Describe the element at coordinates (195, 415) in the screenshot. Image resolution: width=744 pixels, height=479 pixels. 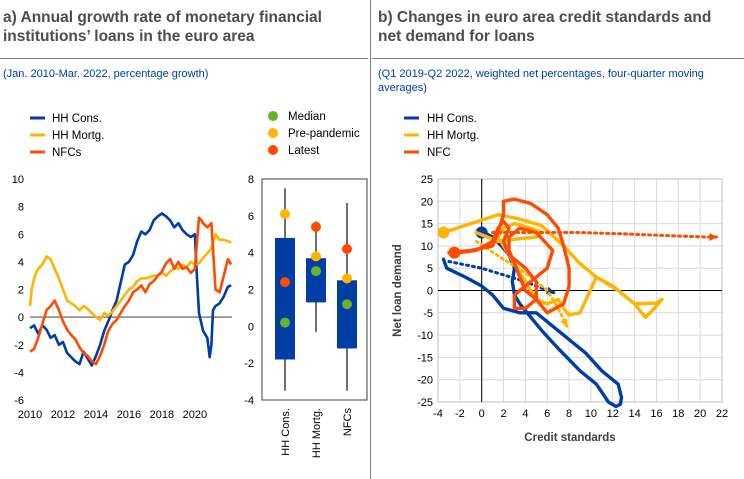
I see `line-chart-x-tick: 2020` at that location.